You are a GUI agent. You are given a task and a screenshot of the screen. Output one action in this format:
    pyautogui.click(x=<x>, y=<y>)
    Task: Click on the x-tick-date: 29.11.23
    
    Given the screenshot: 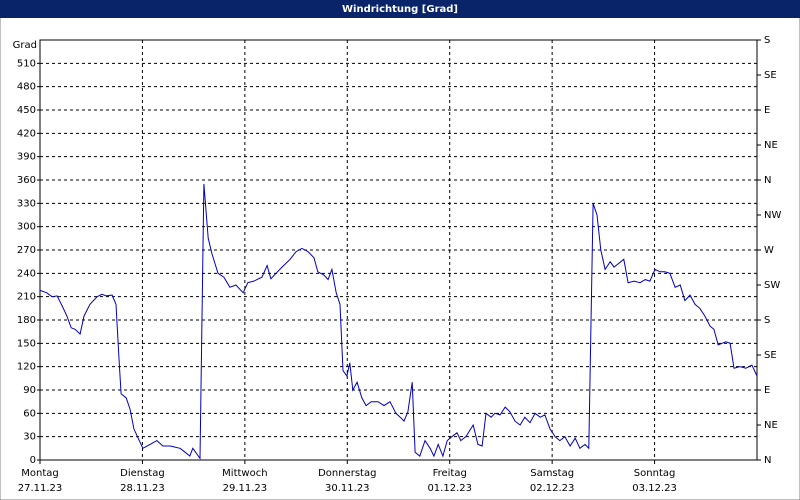 What is the action you would take?
    pyautogui.click(x=245, y=488)
    